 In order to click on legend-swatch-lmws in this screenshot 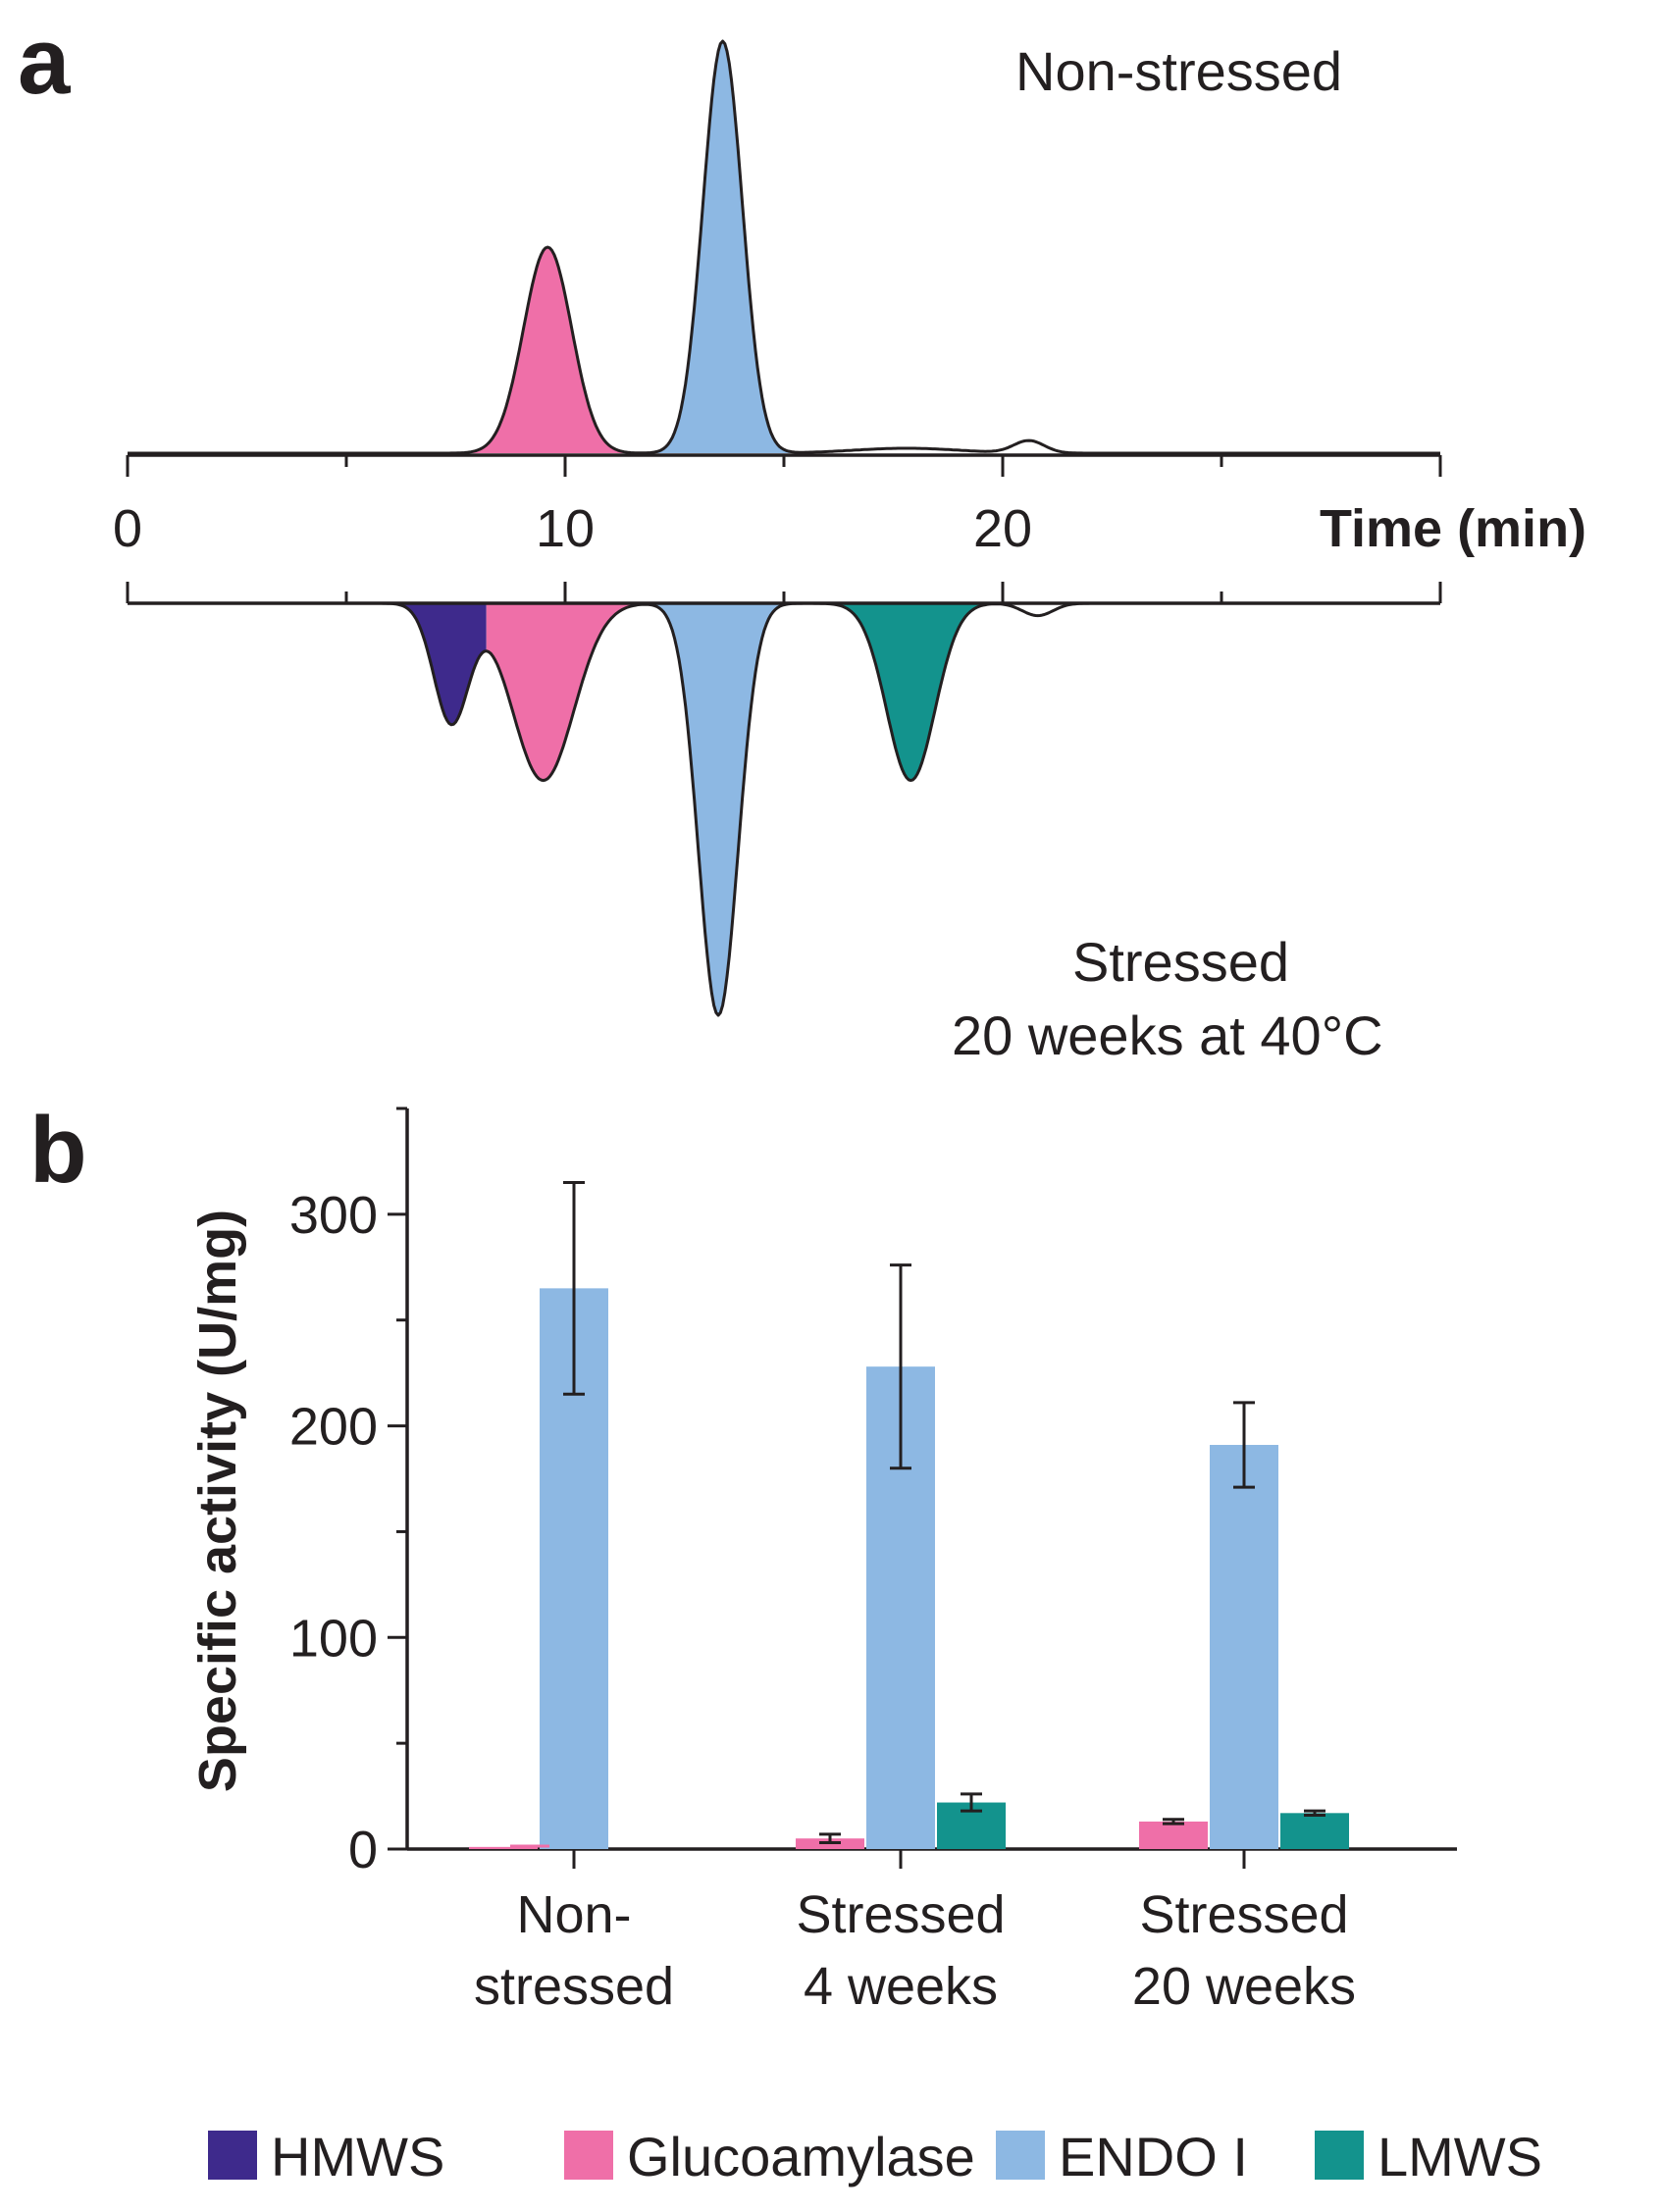, I will do `click(1339, 2155)`.